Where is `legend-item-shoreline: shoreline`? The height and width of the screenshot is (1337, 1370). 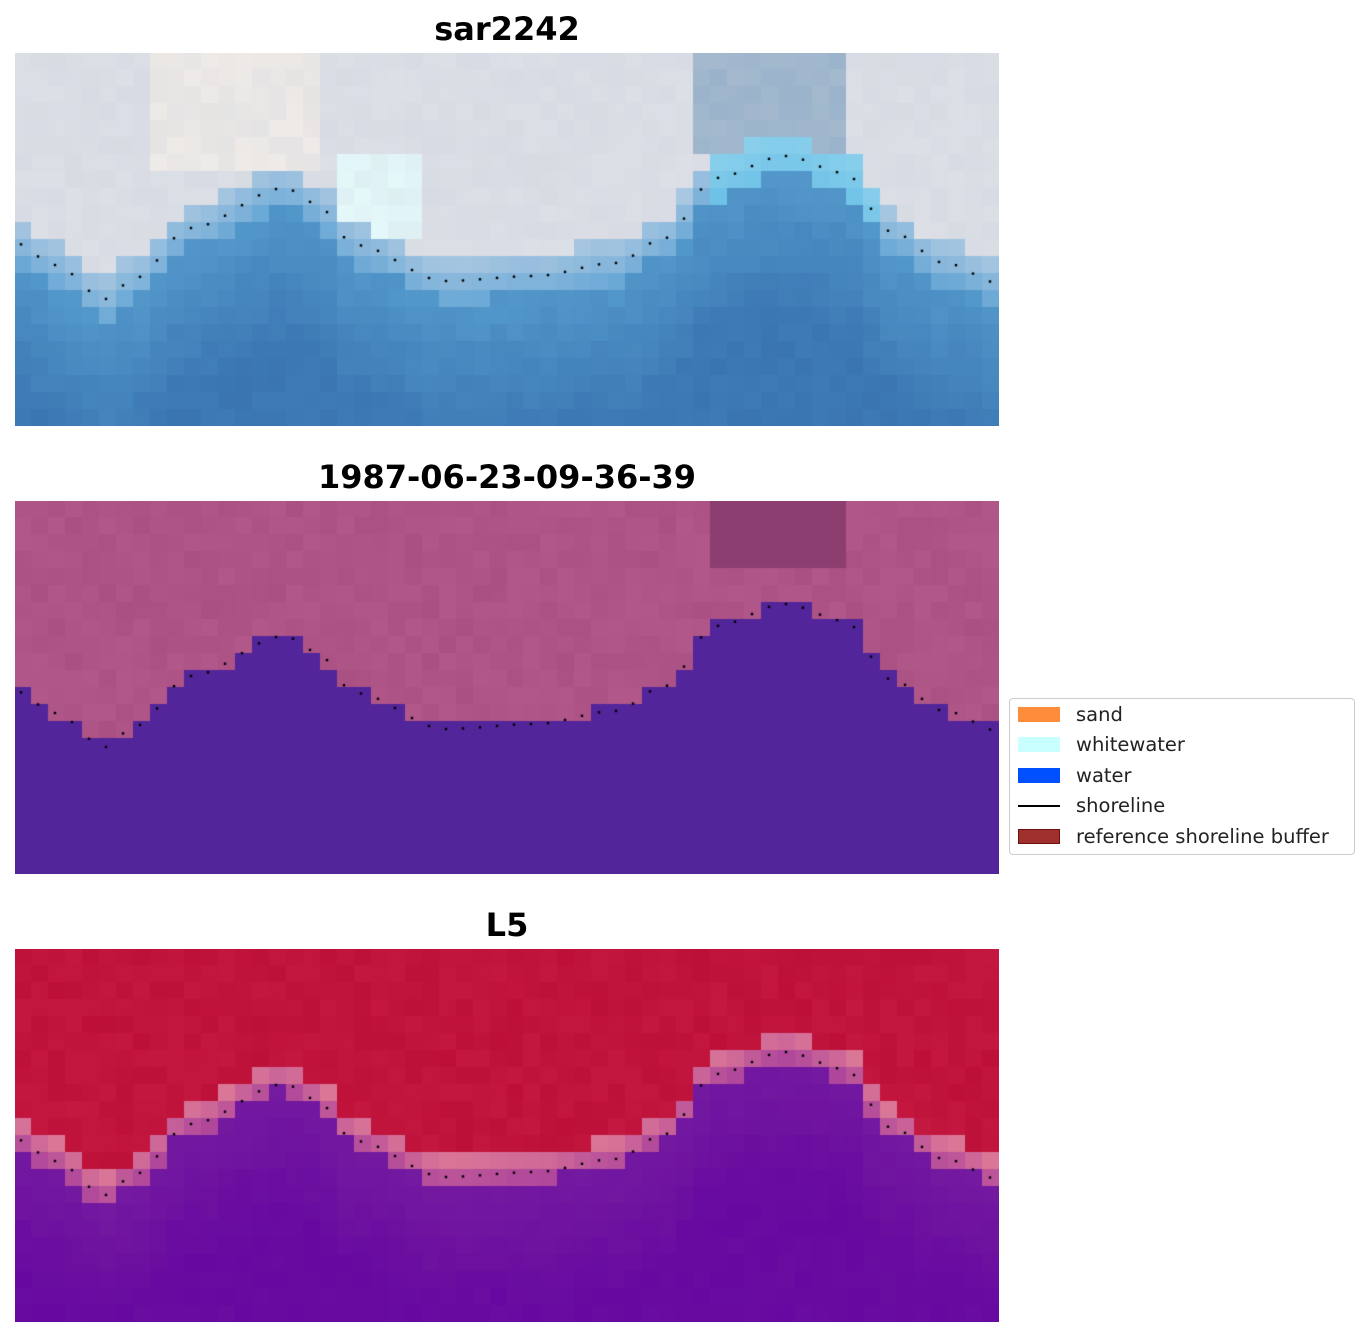
legend-item-shoreline: shoreline is located at coordinates (1182, 810).